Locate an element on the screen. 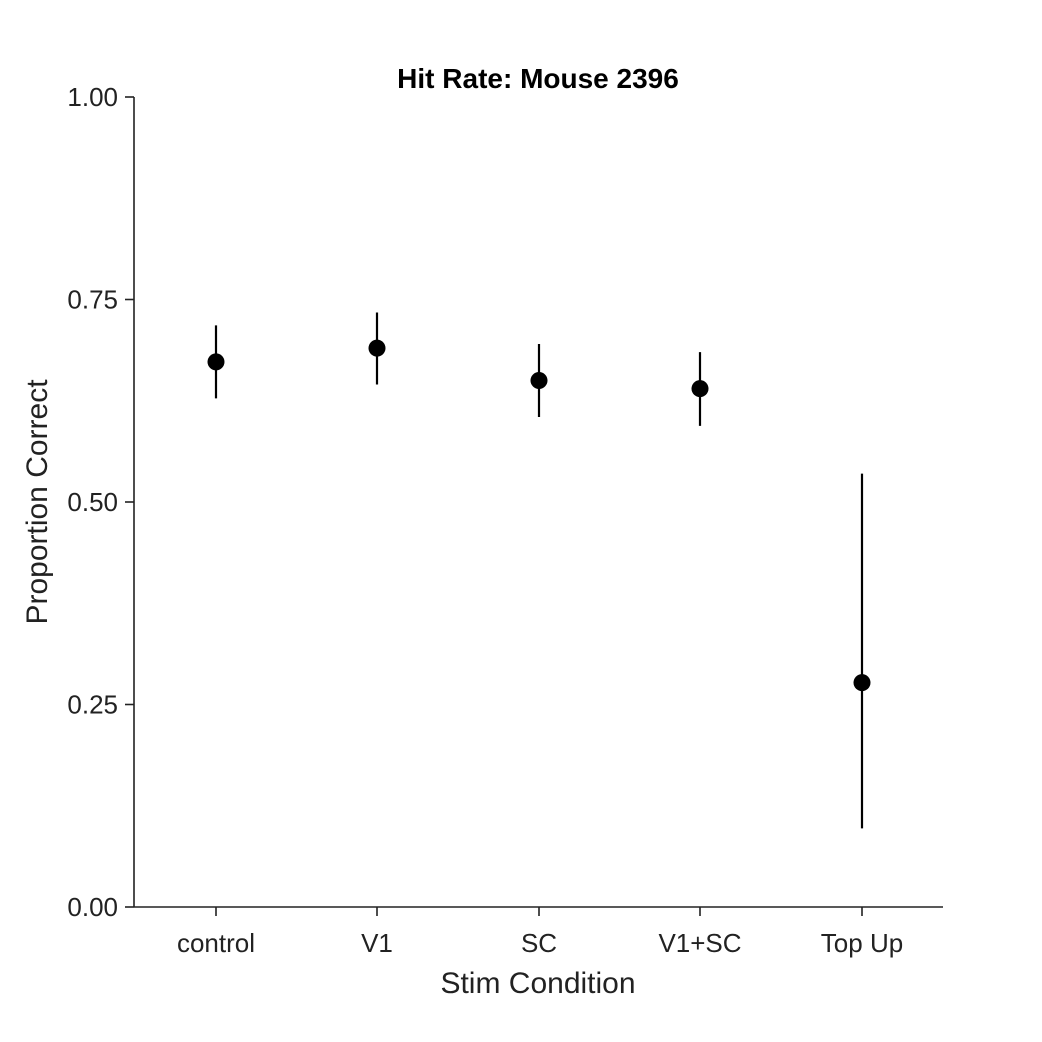  x-ticks: control V1 SC V1+SC Top Up is located at coordinates (540, 932).